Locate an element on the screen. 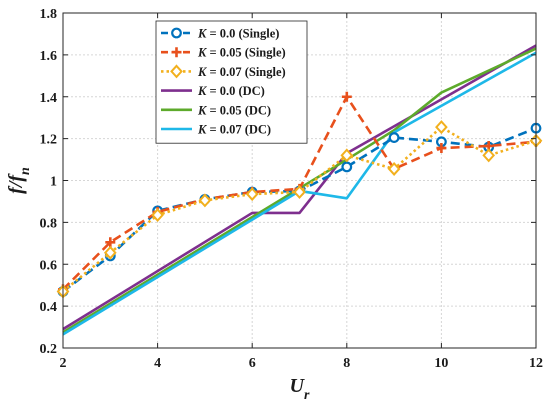  legend-item: K = 0.0 (DC) is located at coordinates (213, 91).